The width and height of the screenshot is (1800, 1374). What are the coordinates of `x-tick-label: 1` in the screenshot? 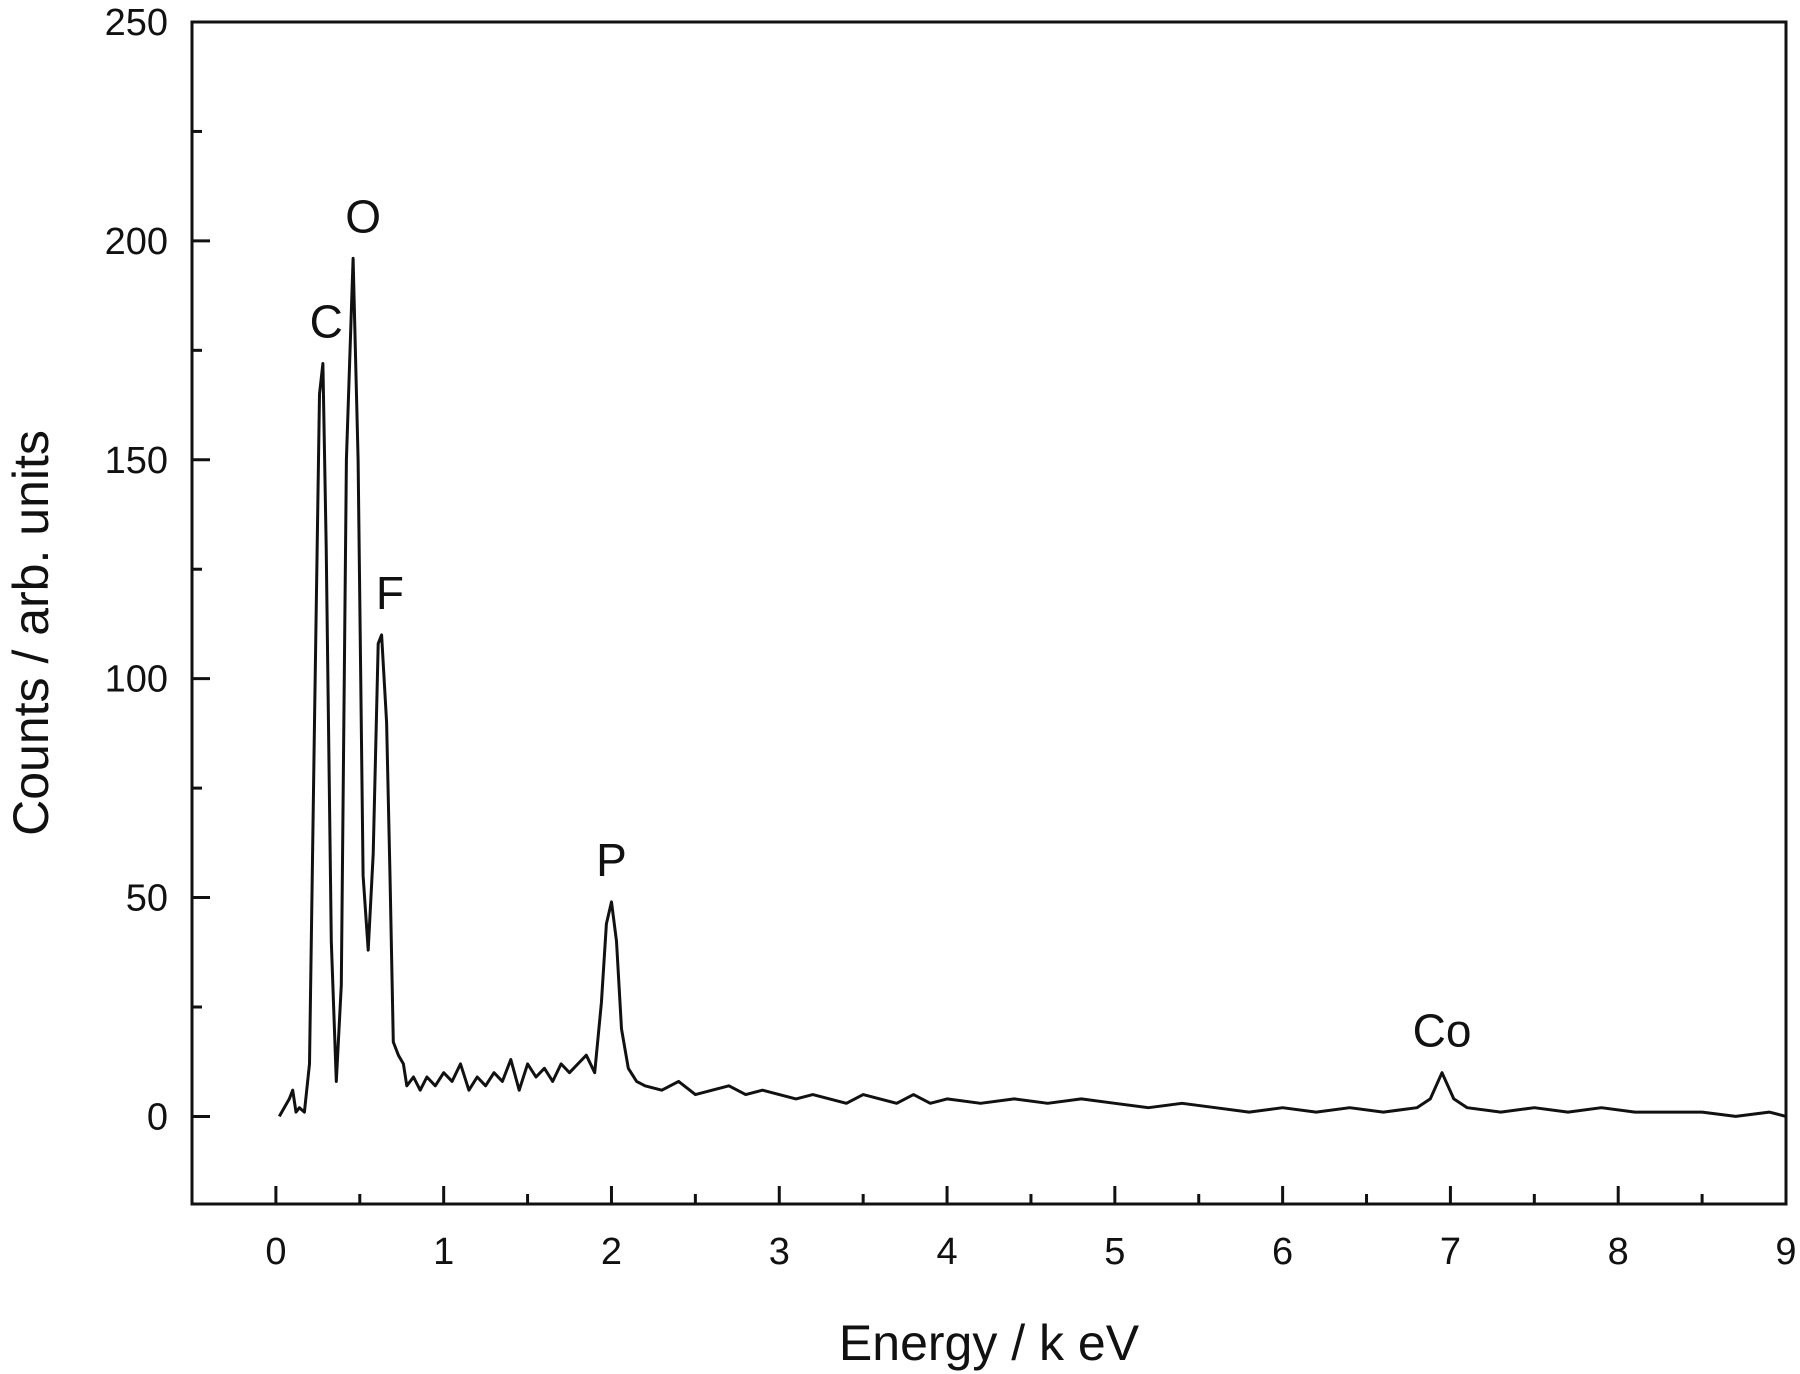 It's located at (443, 1252).